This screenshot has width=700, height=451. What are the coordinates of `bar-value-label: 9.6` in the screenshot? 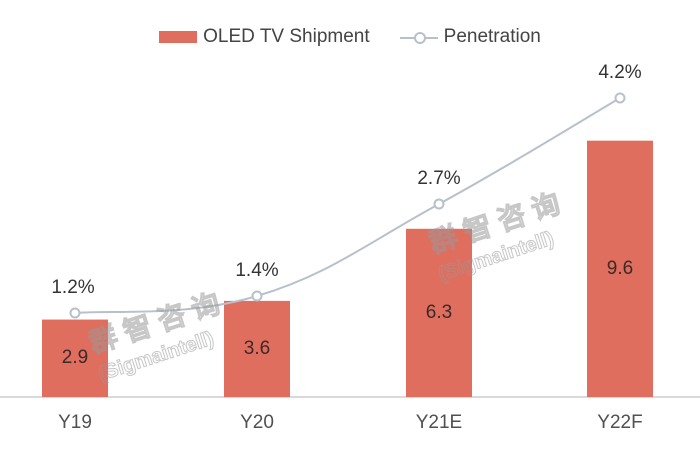 It's located at (620, 268).